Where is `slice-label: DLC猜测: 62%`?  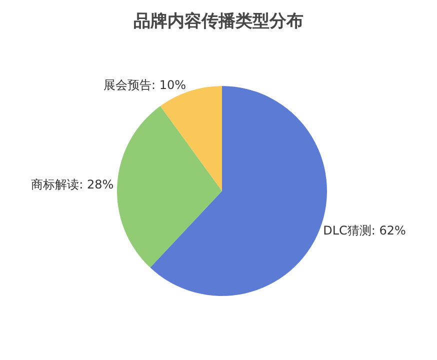 slice-label: DLC猜测: 62% is located at coordinates (364, 231).